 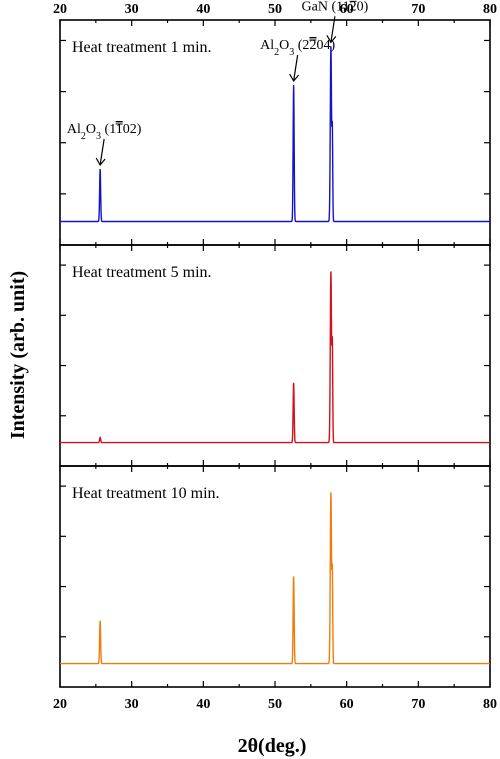 What do you see at coordinates (142, 272) in the screenshot?
I see `panel-title: Heat treatment 5 min.` at bounding box center [142, 272].